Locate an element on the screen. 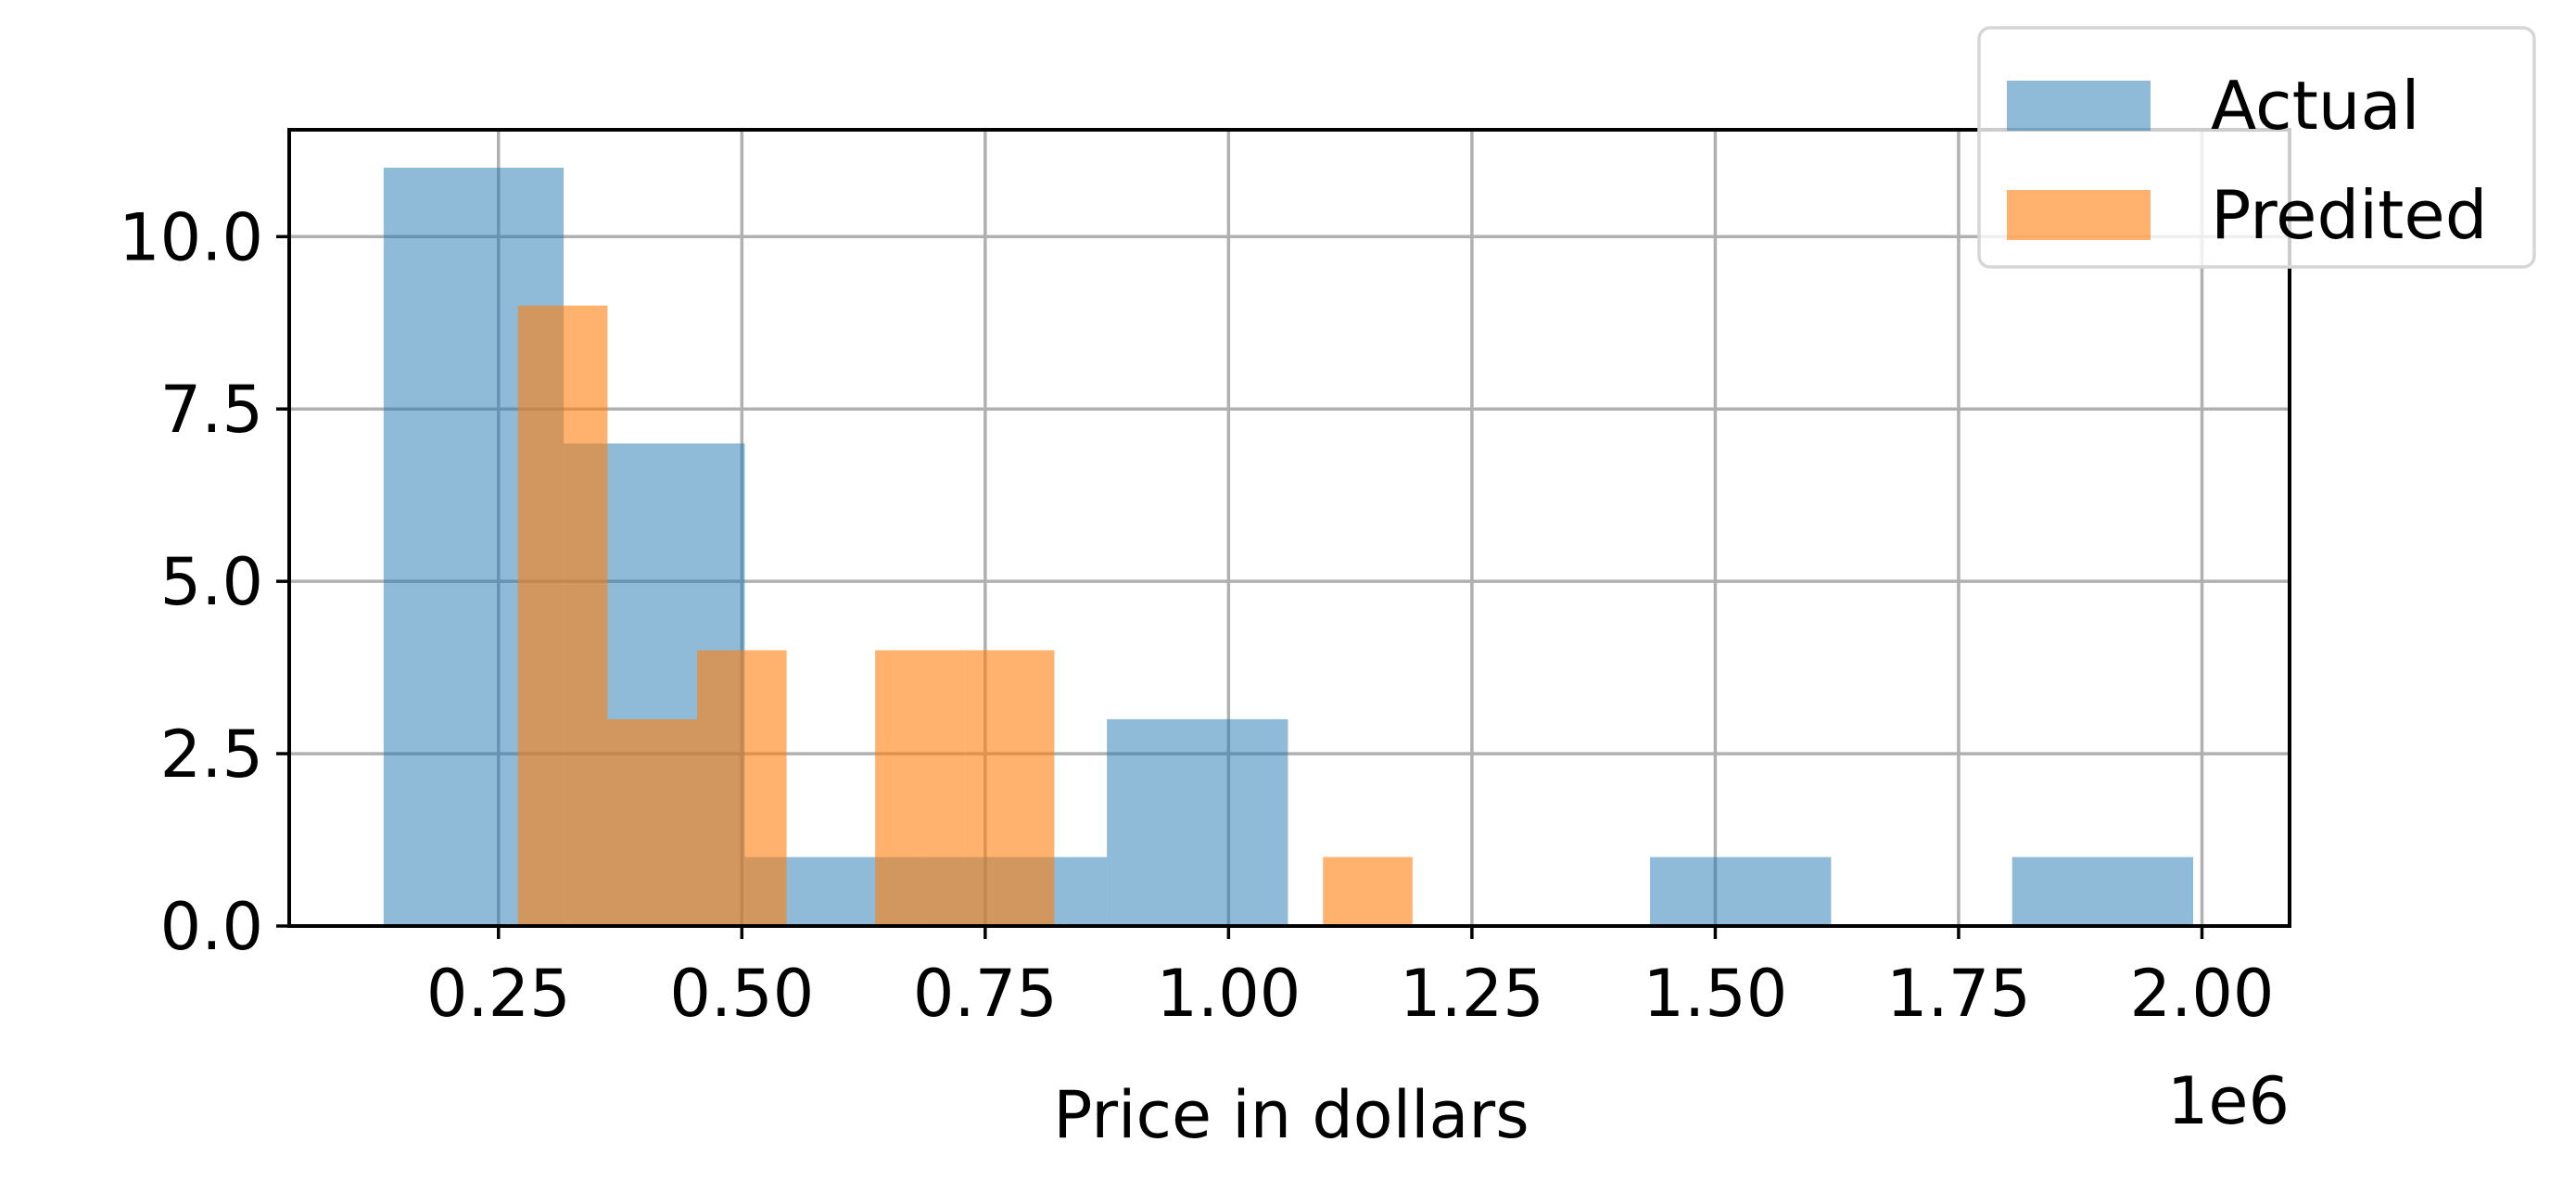 This screenshot has width=2576, height=1180. y-tick-label: 0.0 is located at coordinates (211, 927).